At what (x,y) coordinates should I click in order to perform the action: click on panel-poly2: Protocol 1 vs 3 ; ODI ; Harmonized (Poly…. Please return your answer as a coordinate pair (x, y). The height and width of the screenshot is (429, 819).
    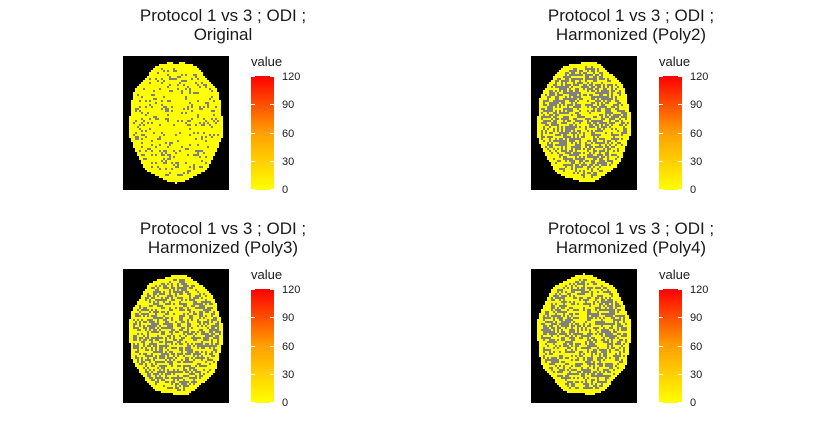
    Looking at the image, I should click on (646, 106).